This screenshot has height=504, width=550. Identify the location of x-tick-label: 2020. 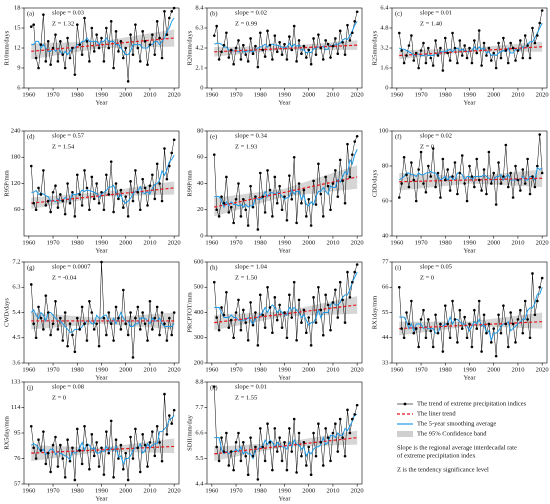
(357, 369).